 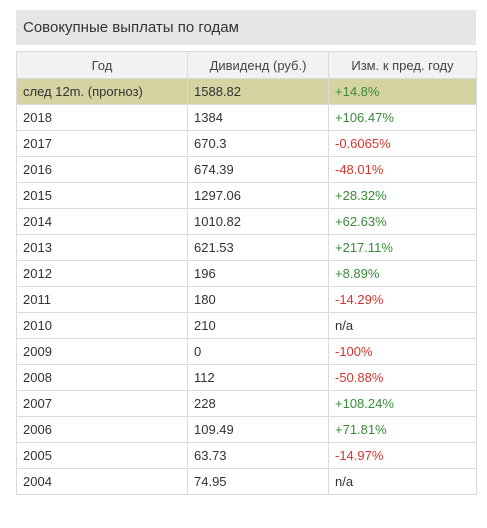 What do you see at coordinates (102, 169) in the screenshot?
I see `cell-year: 2016` at bounding box center [102, 169].